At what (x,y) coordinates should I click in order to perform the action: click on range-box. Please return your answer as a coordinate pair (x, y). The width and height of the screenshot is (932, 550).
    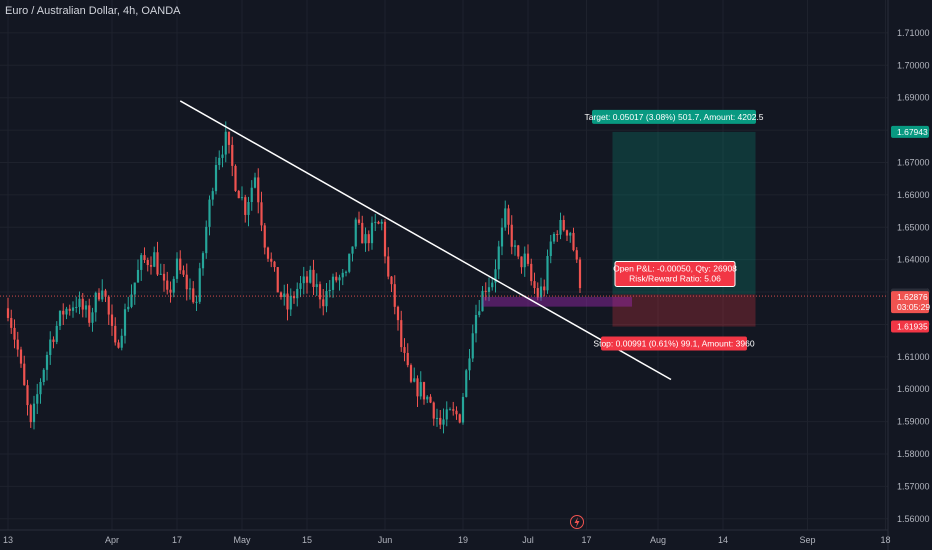
    Looking at the image, I should click on (557, 301).